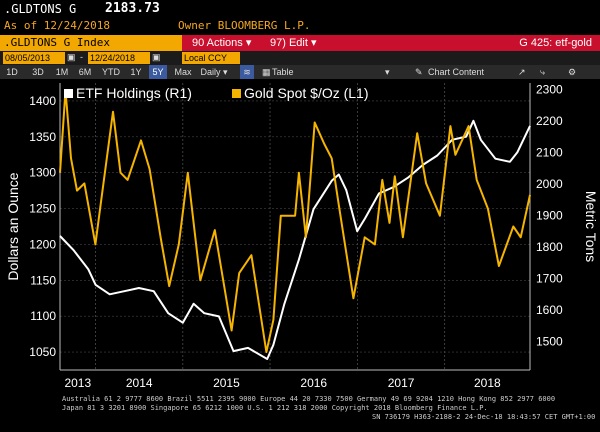  What do you see at coordinates (555, 43) in the screenshot?
I see `page-id-label: G 425: etf-gold` at bounding box center [555, 43].